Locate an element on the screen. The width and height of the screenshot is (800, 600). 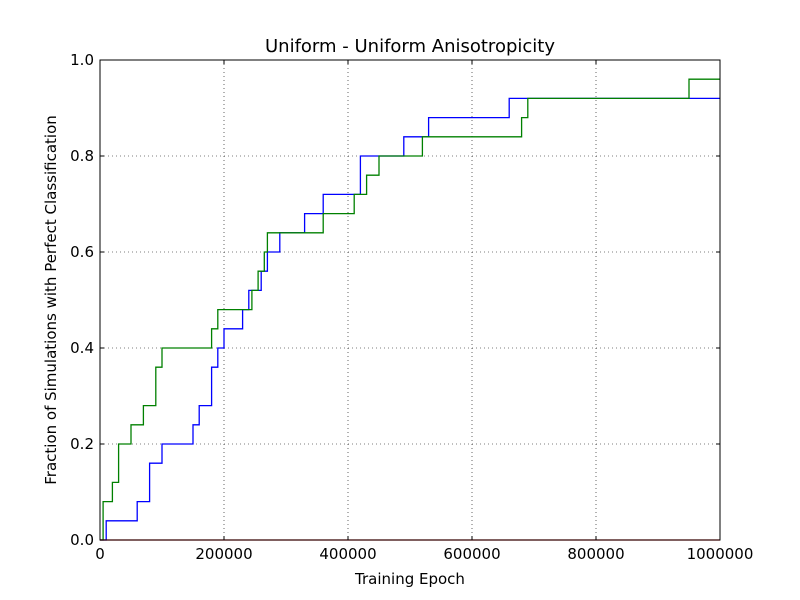
y-tick-label: 0.4 is located at coordinates (82, 348).